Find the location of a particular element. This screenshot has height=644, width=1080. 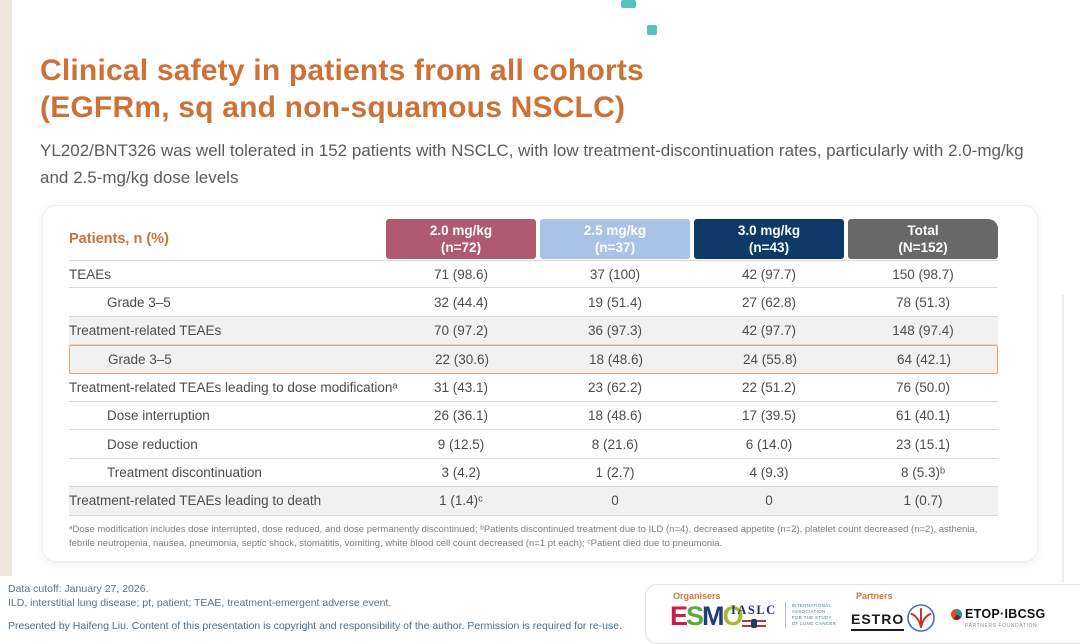

row-label: Treatment-related TEAEs leading to death is located at coordinates (195, 501).